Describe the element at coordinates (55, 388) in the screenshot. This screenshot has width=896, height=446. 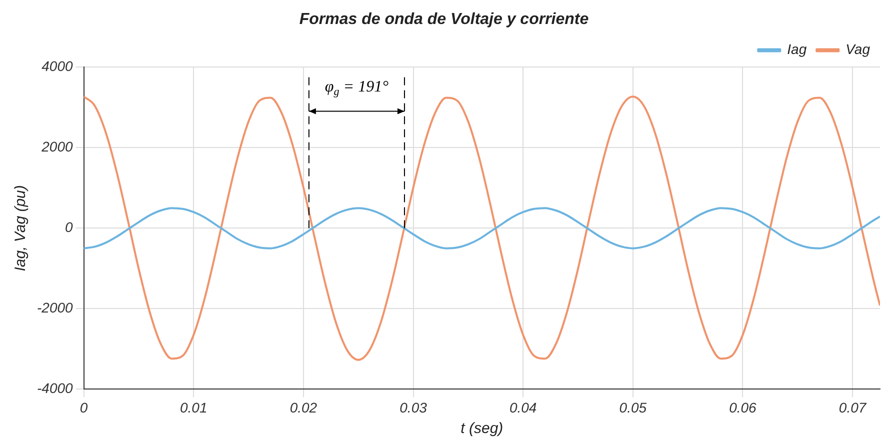
I see `y-tick-label: -4000` at that location.